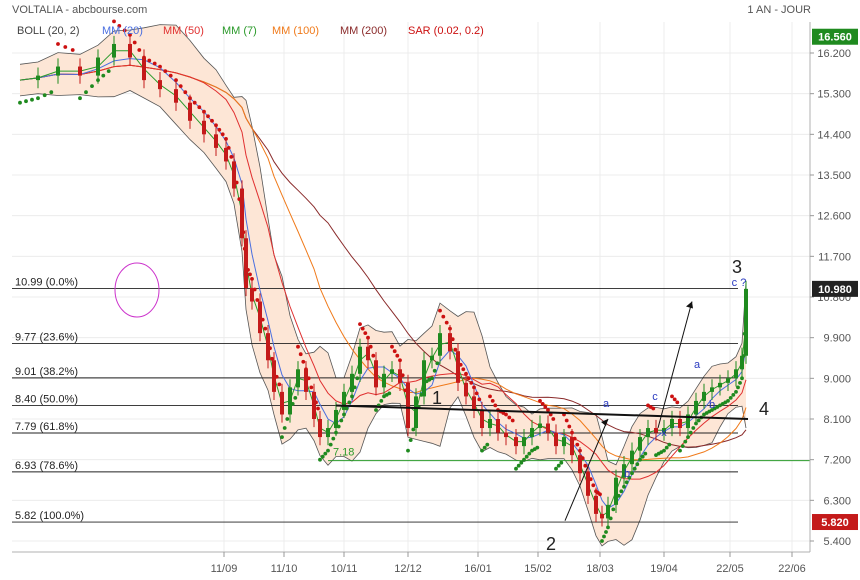  What do you see at coordinates (792, 569) in the screenshot?
I see `x-tick-label: 22/06` at bounding box center [792, 569].